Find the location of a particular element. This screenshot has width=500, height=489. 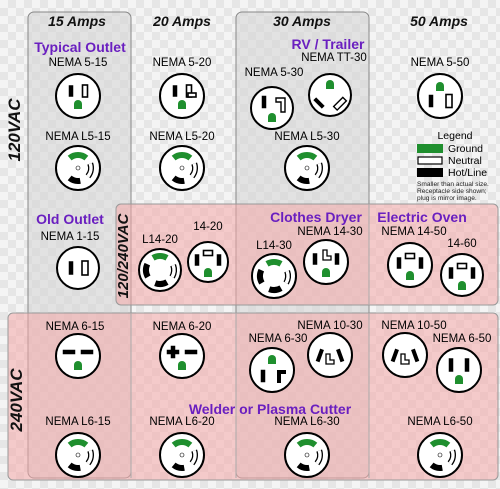

column-header-20a: 20 Amps is located at coordinates (181, 21).